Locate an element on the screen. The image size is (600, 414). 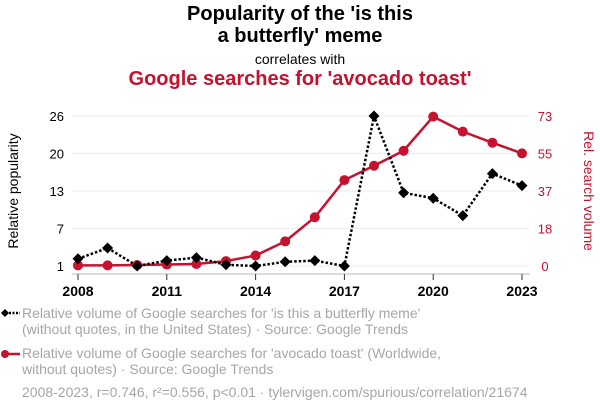
y-tick-label-left: 13 is located at coordinates (57, 191).